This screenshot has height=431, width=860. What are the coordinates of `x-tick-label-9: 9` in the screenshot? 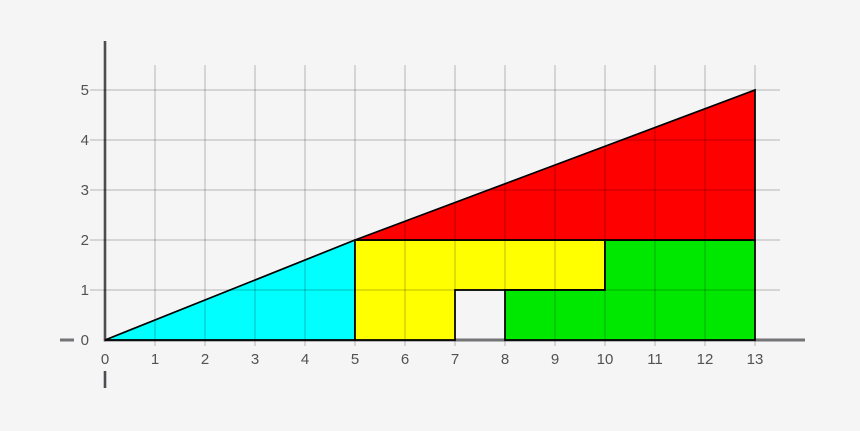 It's located at (555, 359).